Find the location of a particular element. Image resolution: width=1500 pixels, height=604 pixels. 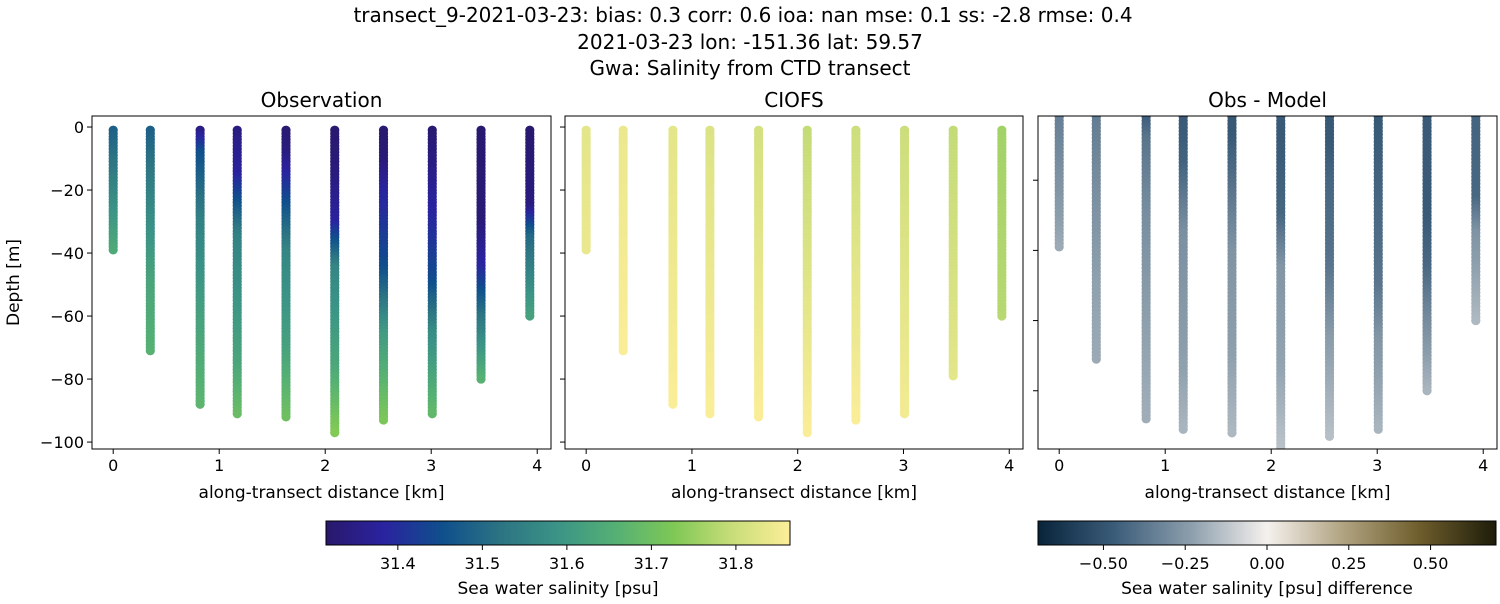

panel-title: CIOFS is located at coordinates (793, 100).